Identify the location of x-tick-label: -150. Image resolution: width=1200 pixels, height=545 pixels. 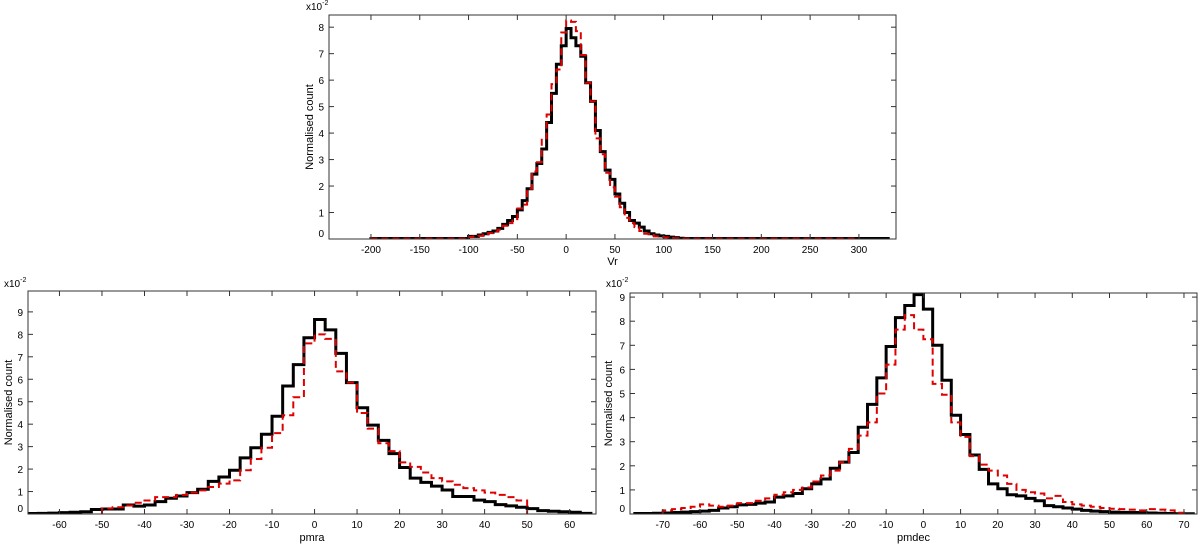
(420, 250).